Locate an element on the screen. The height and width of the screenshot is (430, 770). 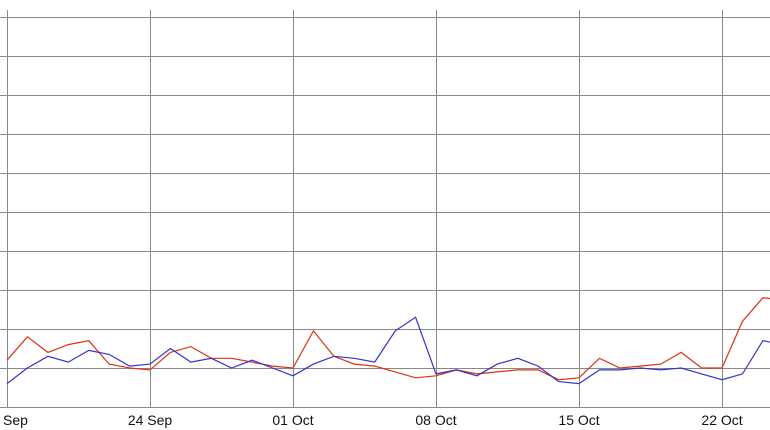
x-tick-label: 01 Oct is located at coordinates (292, 420).